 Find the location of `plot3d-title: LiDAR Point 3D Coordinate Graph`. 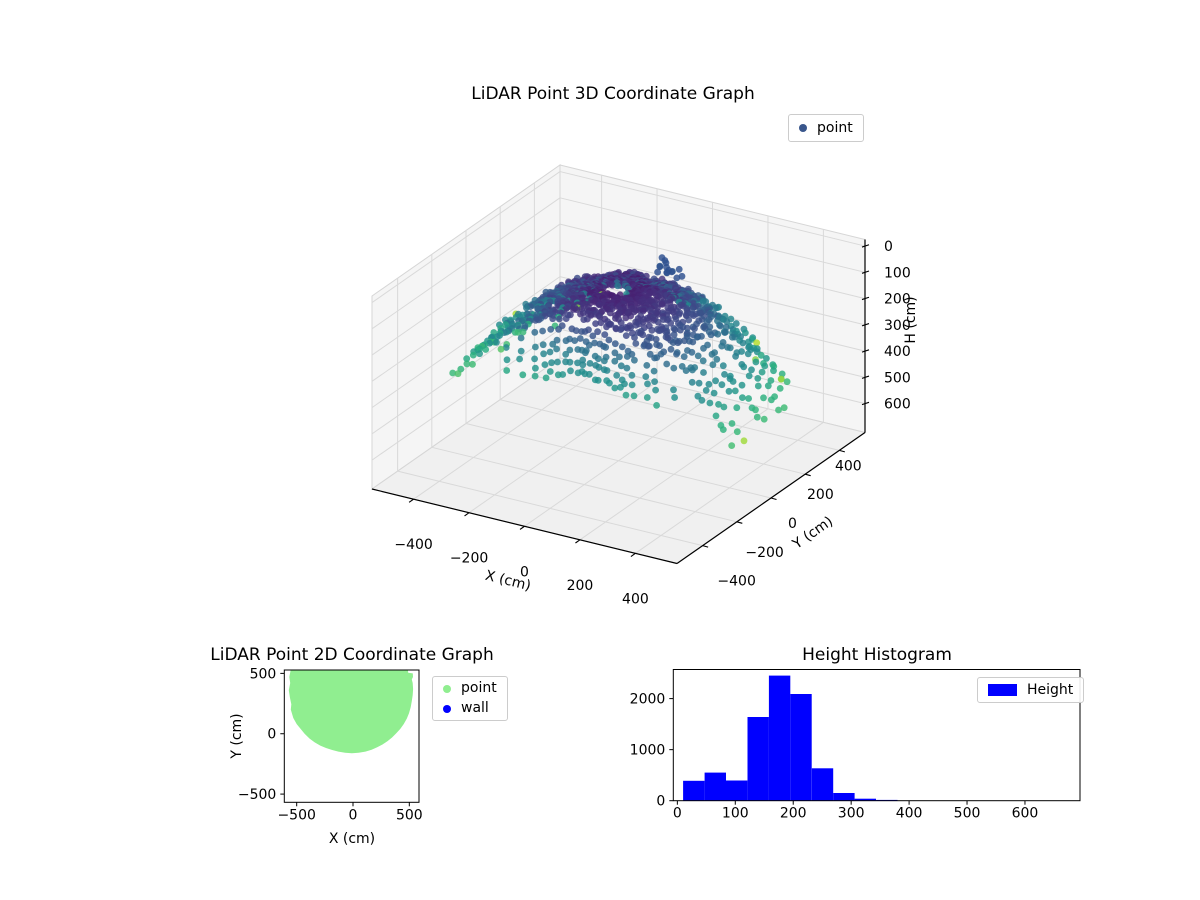

plot3d-title: LiDAR Point 3D Coordinate Graph is located at coordinates (613, 94).